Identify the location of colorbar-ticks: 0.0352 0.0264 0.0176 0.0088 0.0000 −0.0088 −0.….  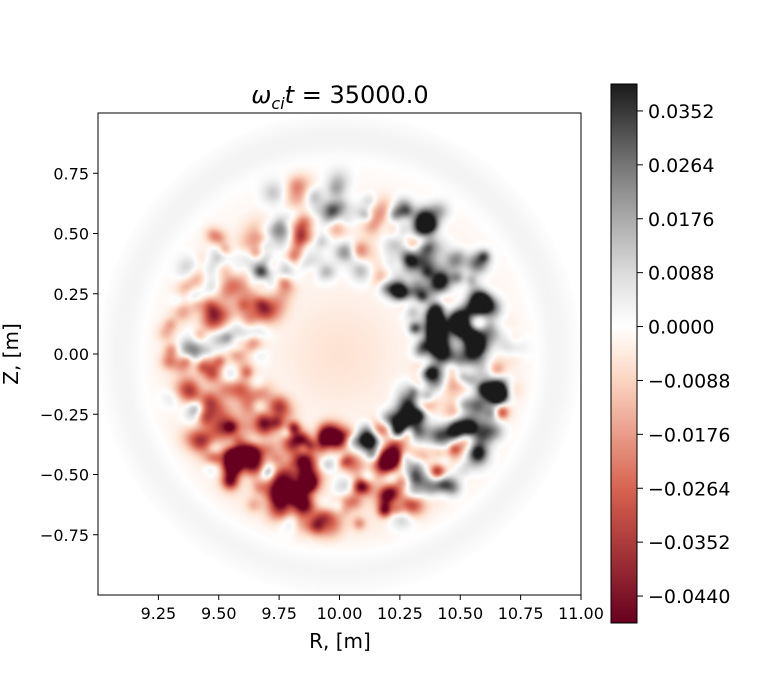
(683, 354).